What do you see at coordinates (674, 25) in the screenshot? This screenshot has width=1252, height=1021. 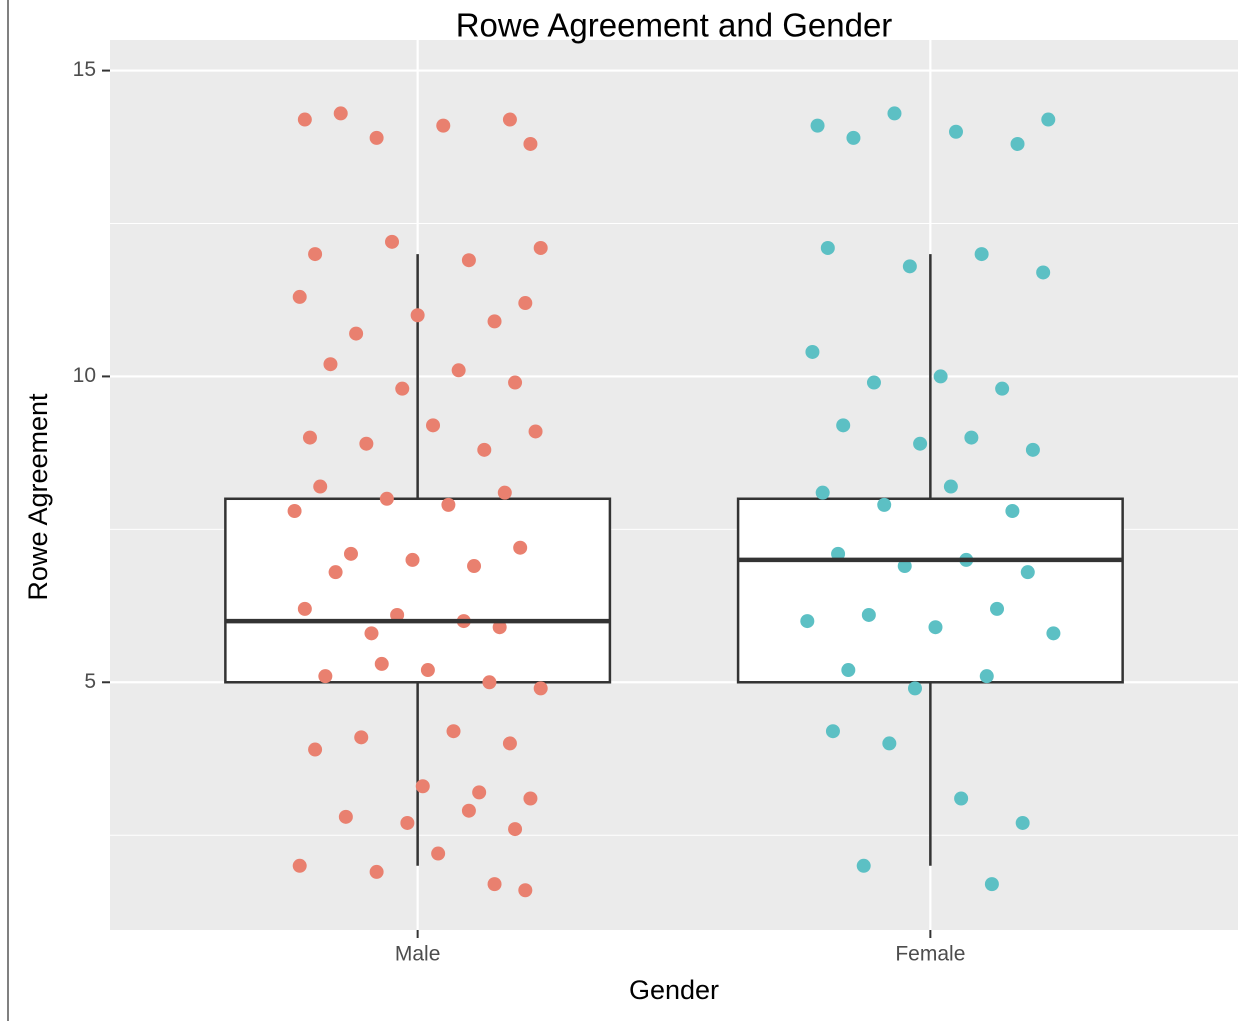 I see `chart-title: Rowe Agreement and Gender` at bounding box center [674, 25].